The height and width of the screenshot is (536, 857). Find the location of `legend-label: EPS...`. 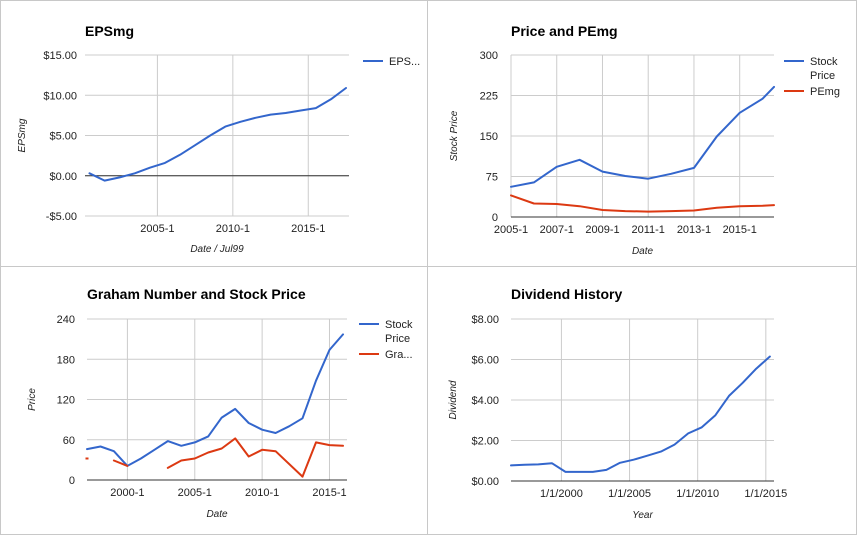

legend-label: EPS... is located at coordinates (404, 62).